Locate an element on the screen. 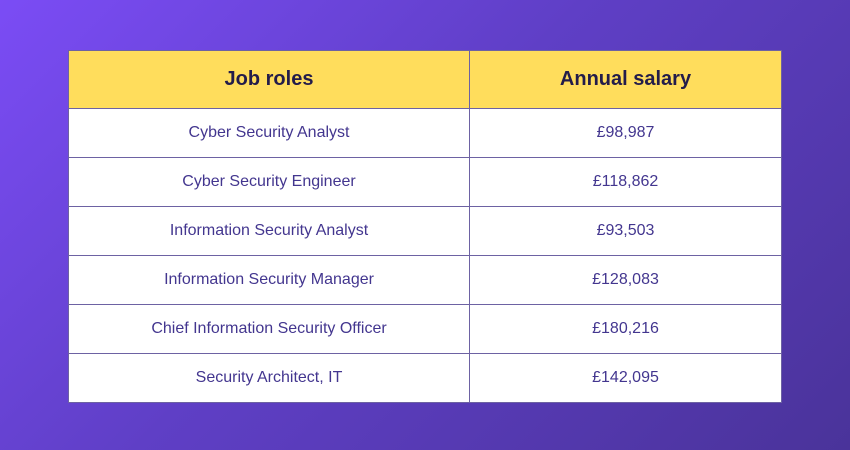 The width and height of the screenshot is (850, 450). salary-cell: £128,083 is located at coordinates (625, 280).